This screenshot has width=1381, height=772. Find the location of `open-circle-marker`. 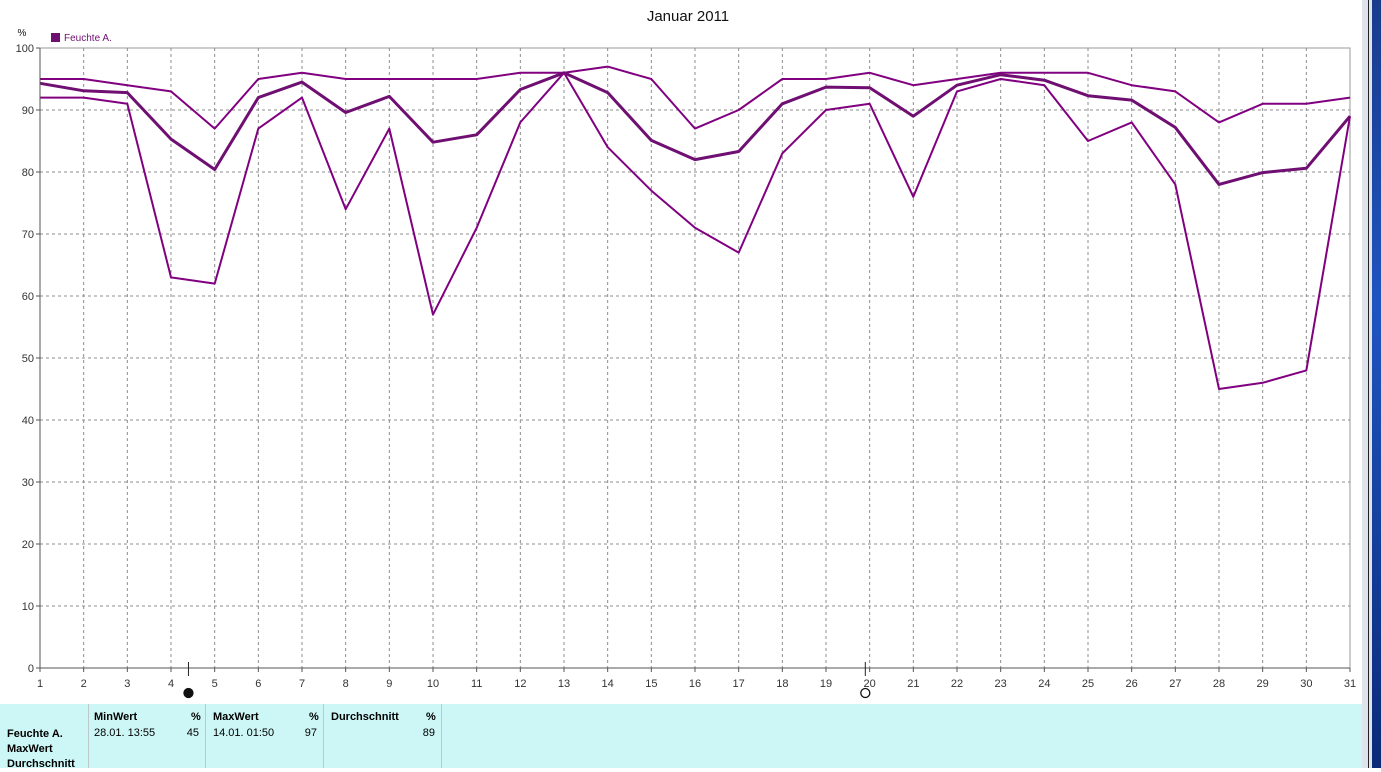

open-circle-marker is located at coordinates (865, 693).